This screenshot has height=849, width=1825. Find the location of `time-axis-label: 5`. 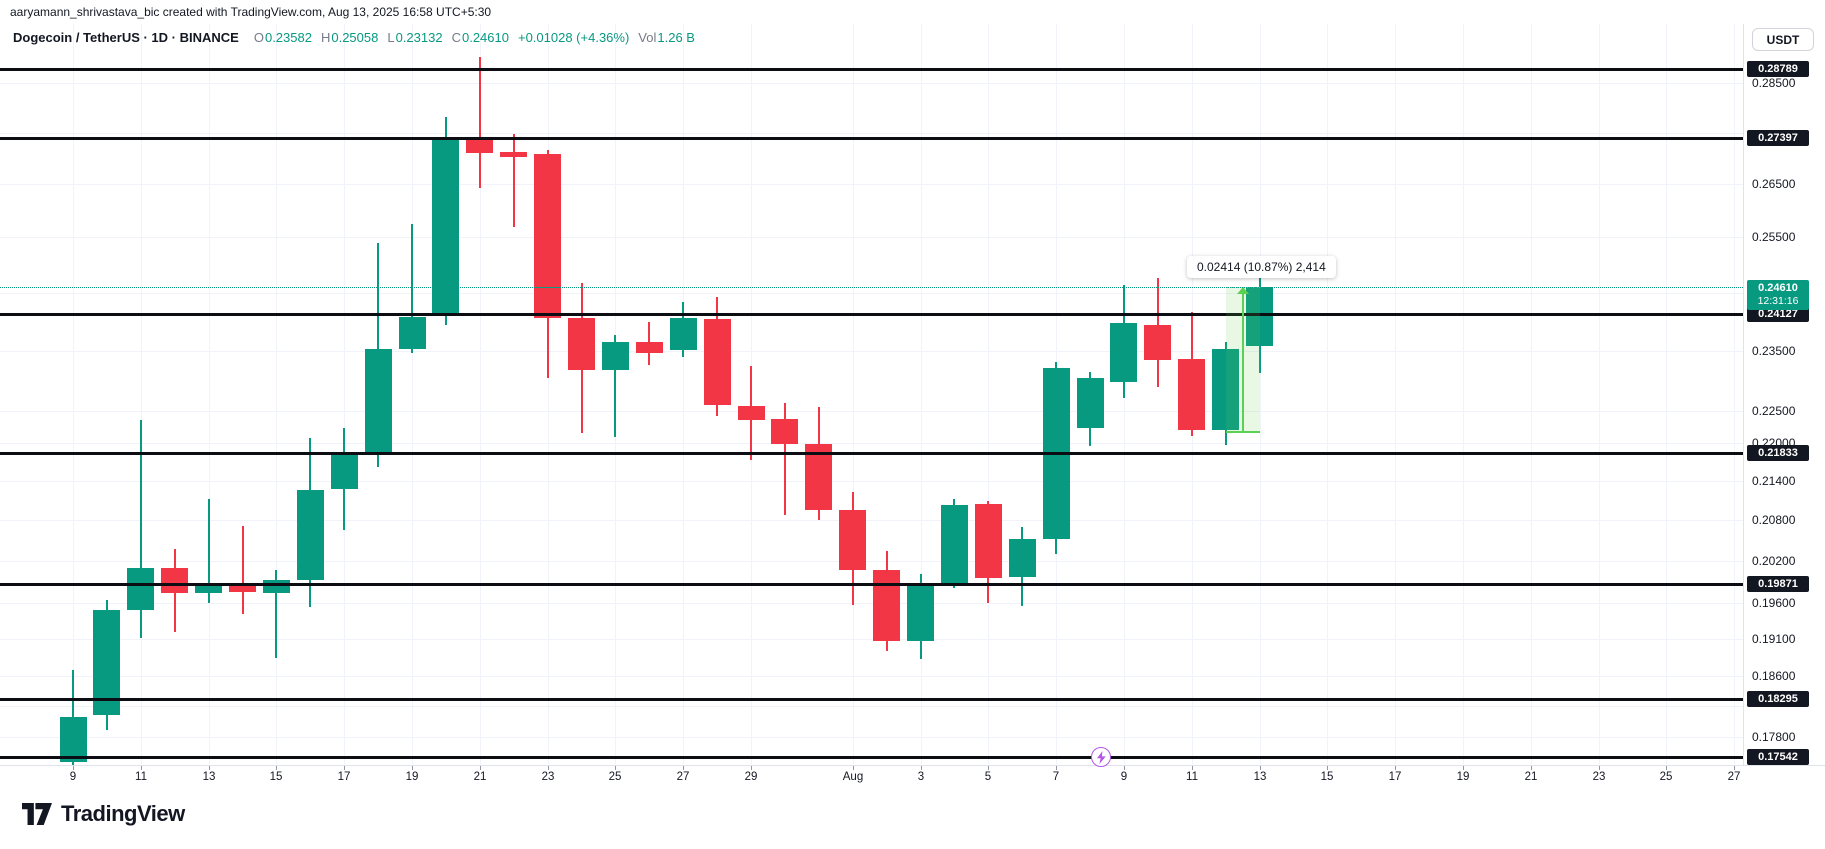

time-axis-label: 5 is located at coordinates (988, 777).